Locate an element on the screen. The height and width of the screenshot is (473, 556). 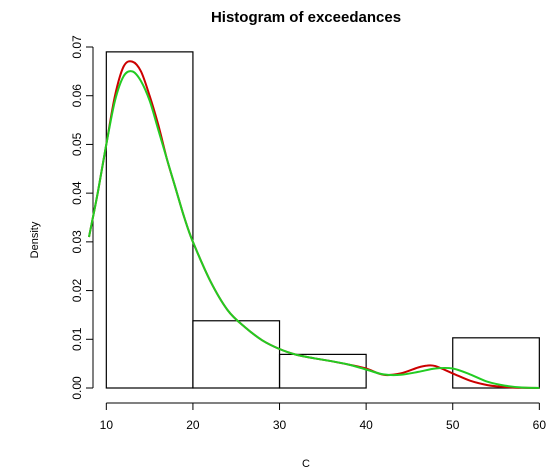
y-tick-label: 0.01 is located at coordinates (77, 339).